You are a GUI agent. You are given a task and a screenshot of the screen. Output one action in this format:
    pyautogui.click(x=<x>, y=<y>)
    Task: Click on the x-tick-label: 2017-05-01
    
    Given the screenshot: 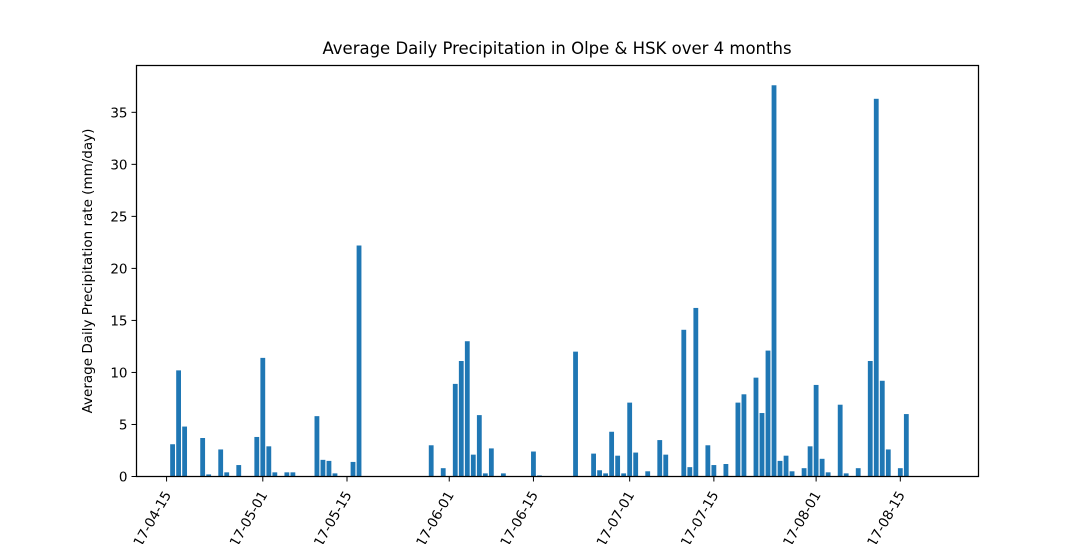 What is the action you would take?
    pyautogui.click(x=244, y=516)
    